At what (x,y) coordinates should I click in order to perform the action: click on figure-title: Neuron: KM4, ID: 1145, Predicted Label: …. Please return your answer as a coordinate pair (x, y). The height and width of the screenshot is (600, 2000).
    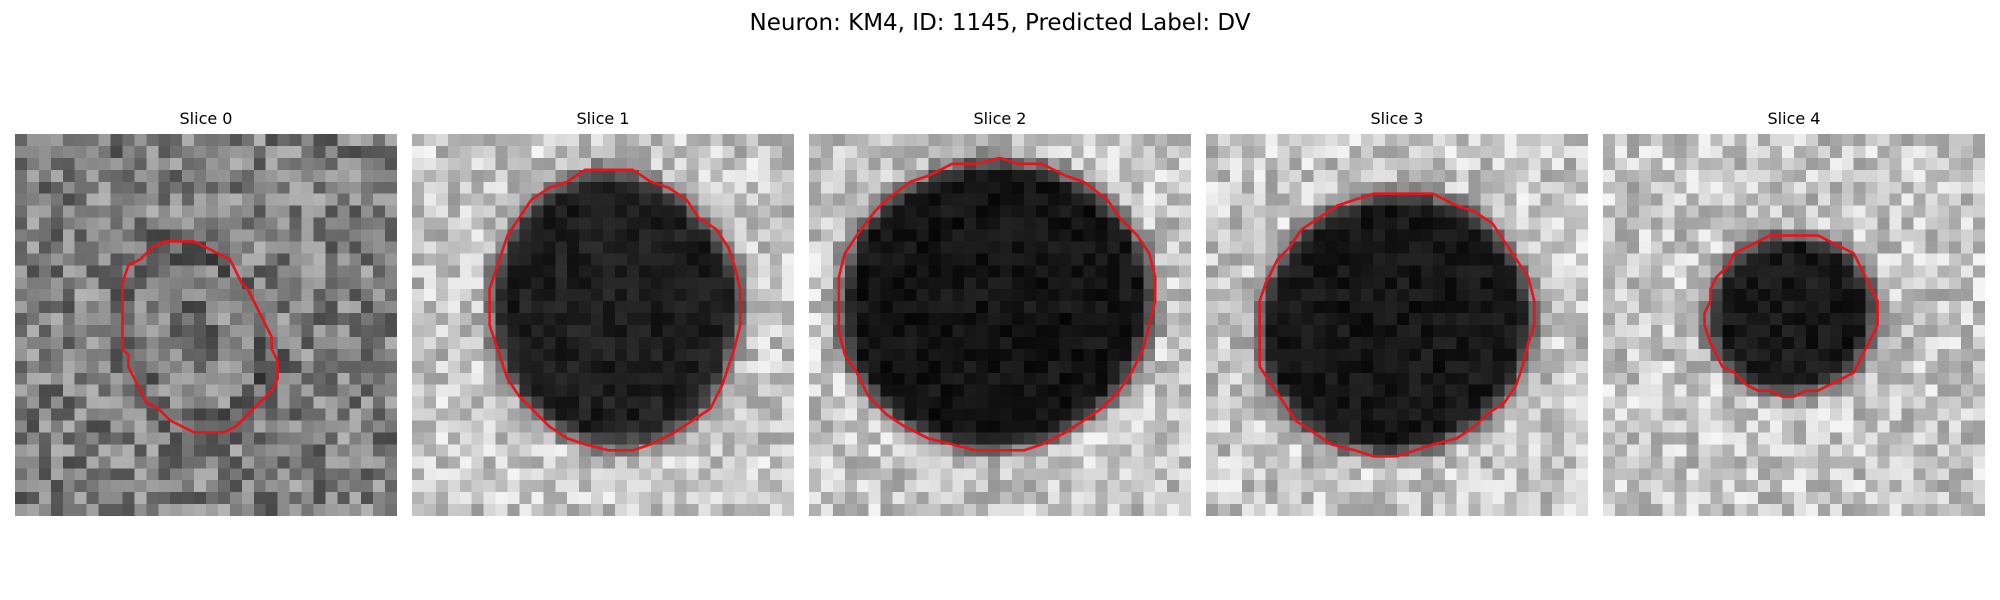
    Looking at the image, I should click on (1000, 23).